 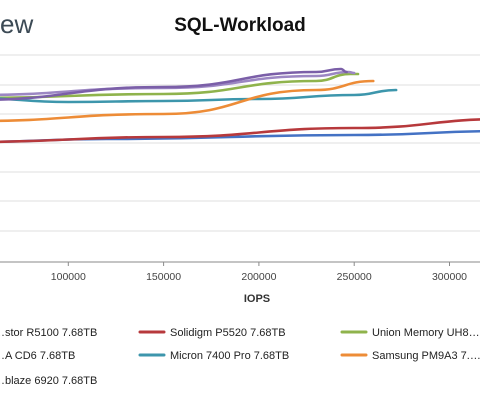 What do you see at coordinates (240, 25) in the screenshot?
I see `chart-title: SQL-Workload` at bounding box center [240, 25].